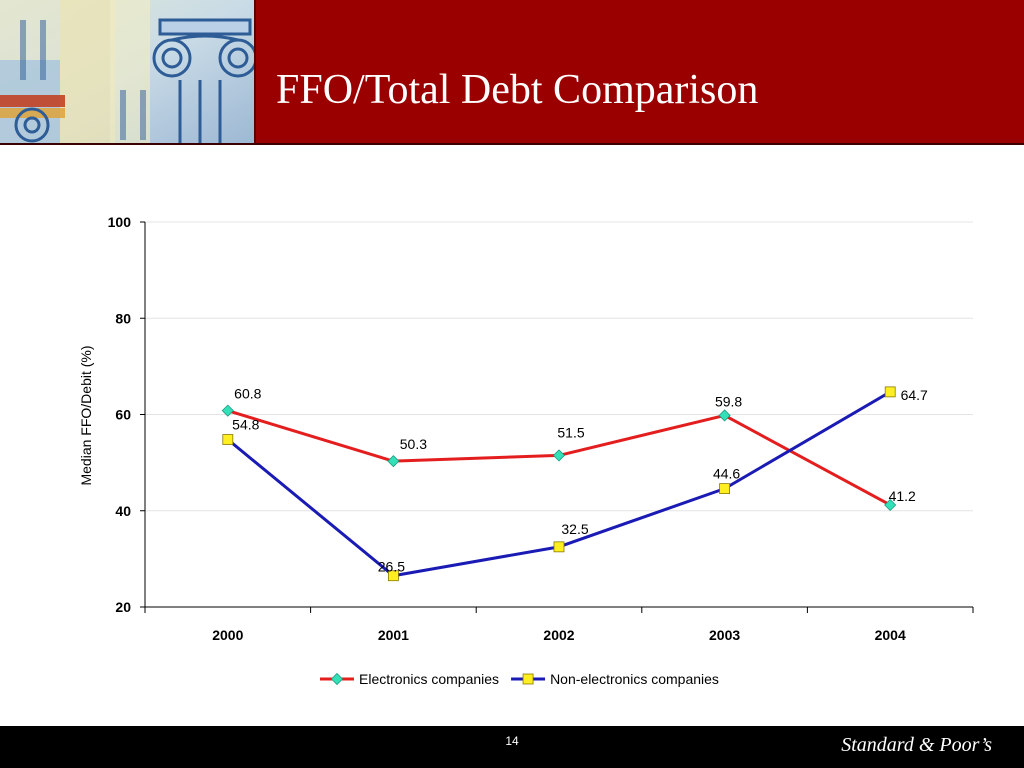 The image size is (1024, 768). I want to click on x-tick-label: 2004, so click(890, 635).